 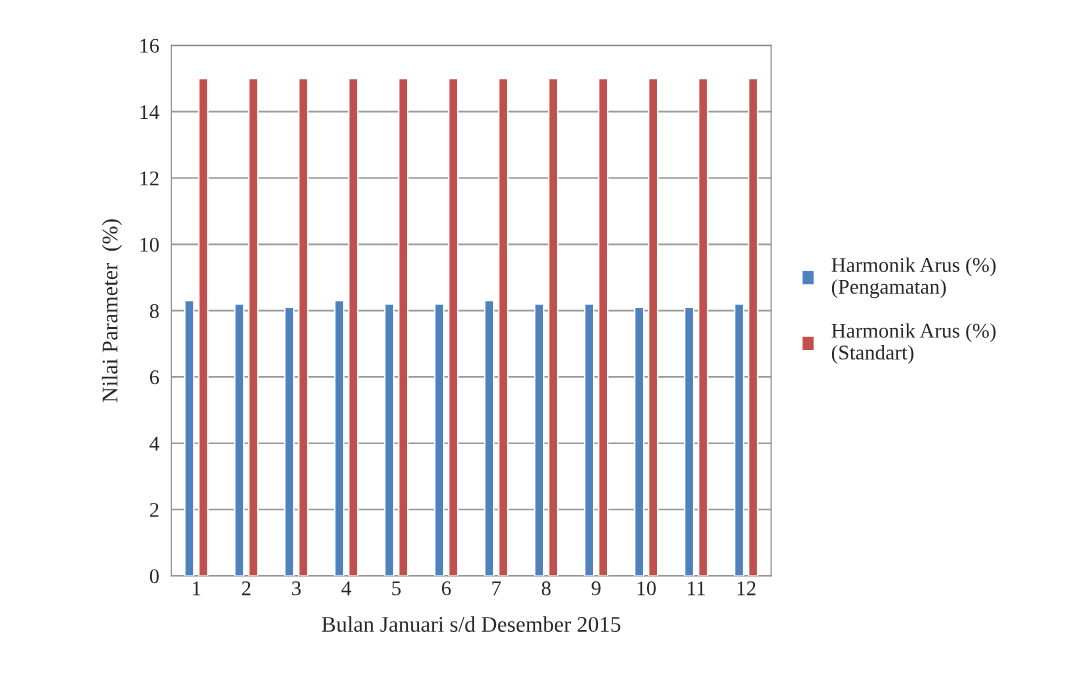 I want to click on y-tick-label: 2, so click(x=154, y=509).